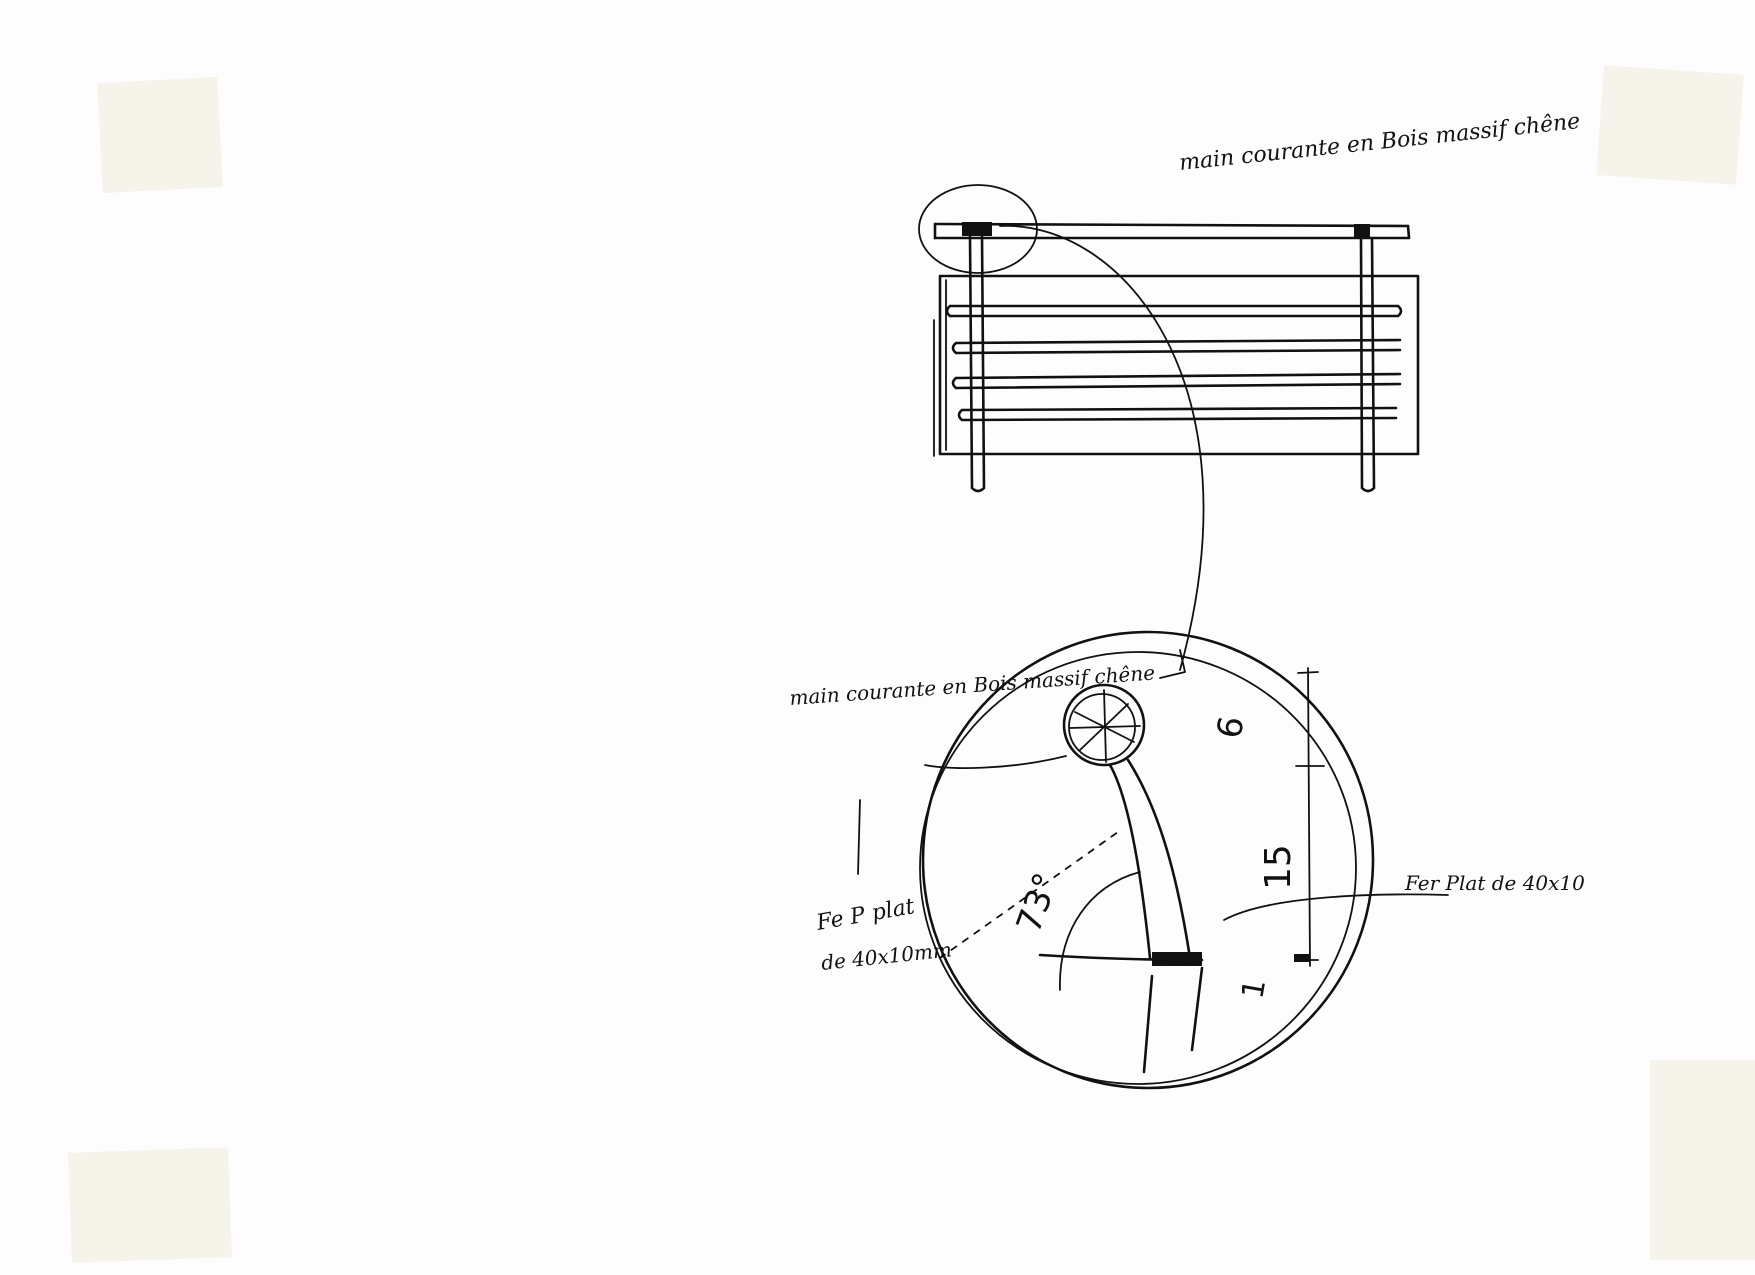  I want to click on tape-top-right, so click(1670, 125).